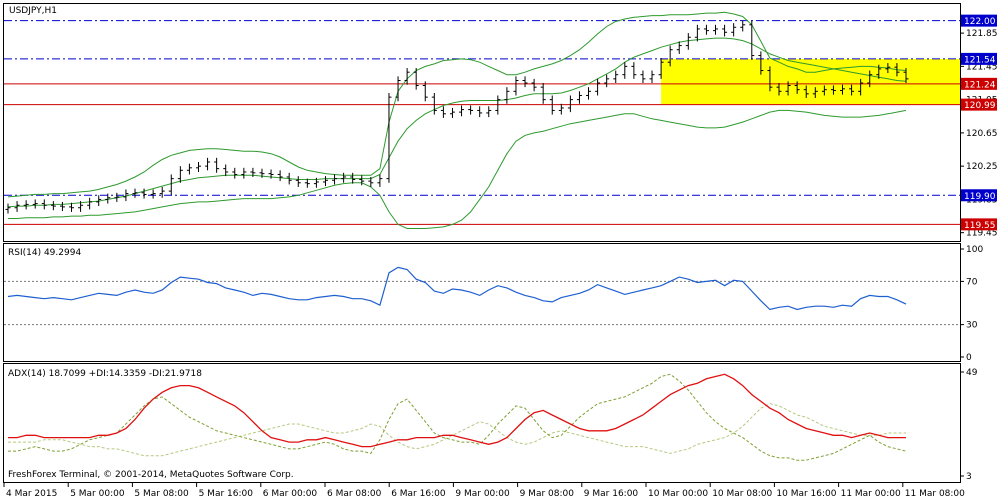 This screenshot has width=1000, height=504. What do you see at coordinates (935, 494) in the screenshot?
I see `time-tick-label: 11 Mar 08:00` at bounding box center [935, 494].